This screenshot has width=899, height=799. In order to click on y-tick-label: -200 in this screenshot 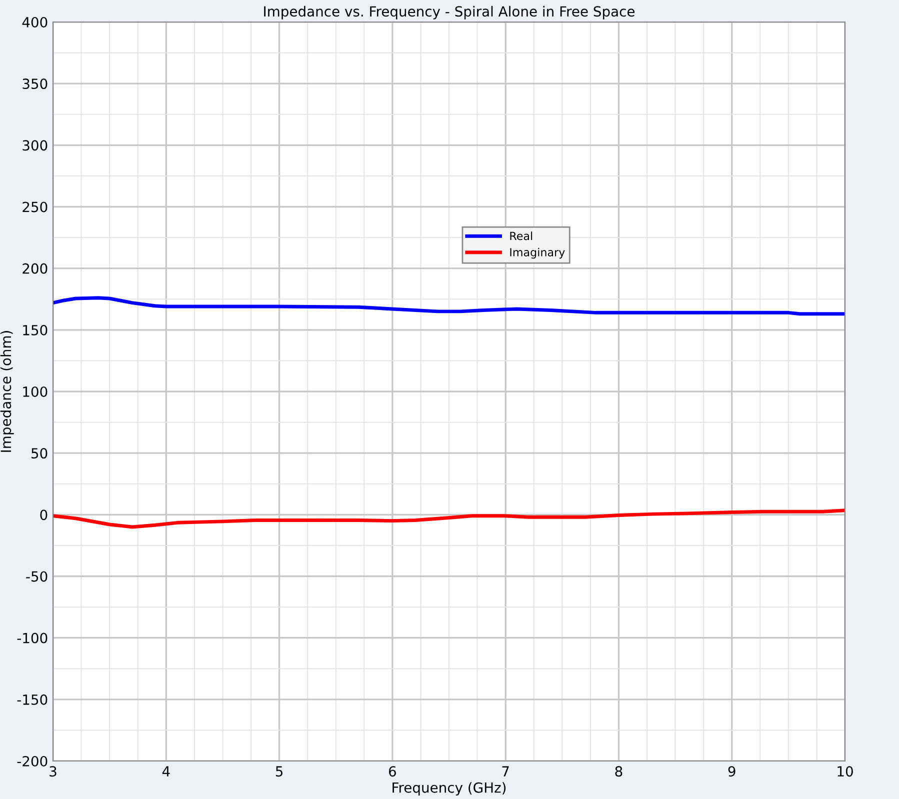, I will do `click(32, 761)`.